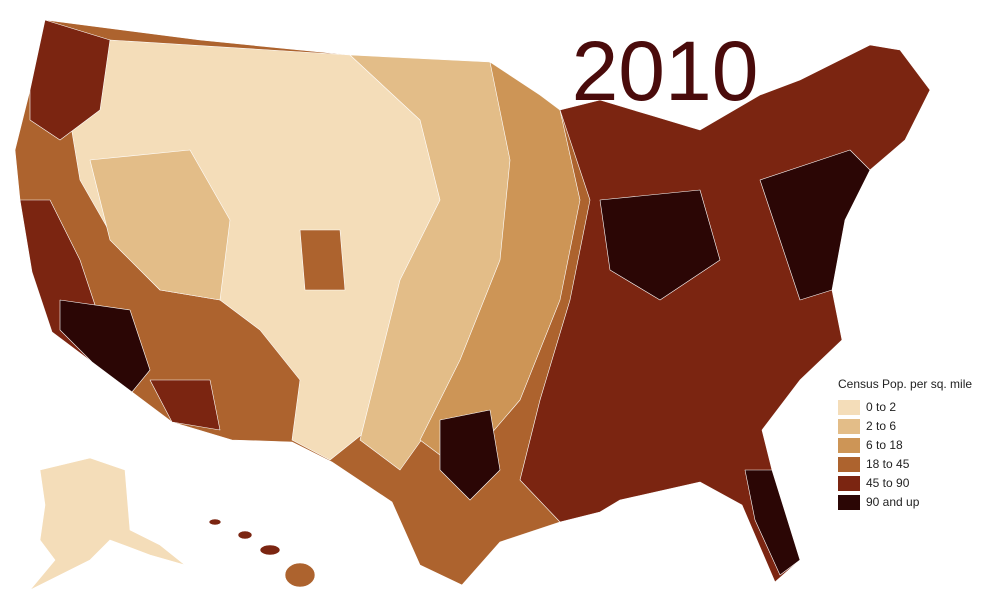 The image size is (982, 608). Describe the element at coordinates (245, 535) in the screenshot. I see `hawaii-oahu` at that location.